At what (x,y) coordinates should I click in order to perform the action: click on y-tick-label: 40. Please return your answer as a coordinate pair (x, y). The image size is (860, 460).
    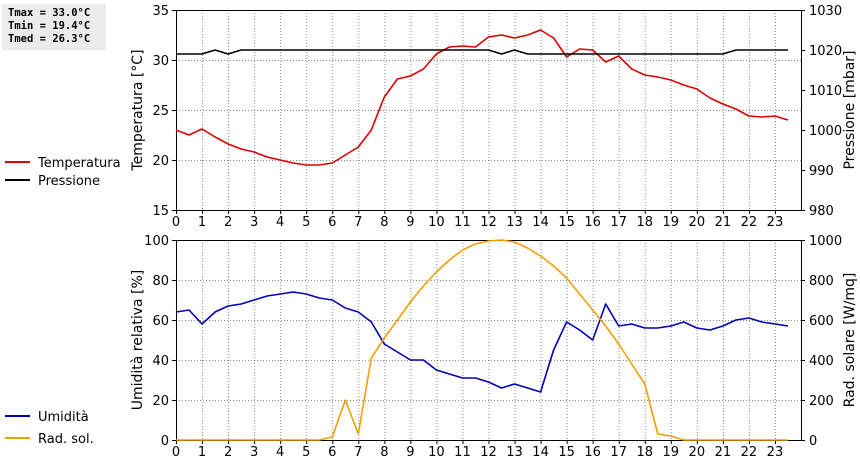
    Looking at the image, I should click on (160, 361).